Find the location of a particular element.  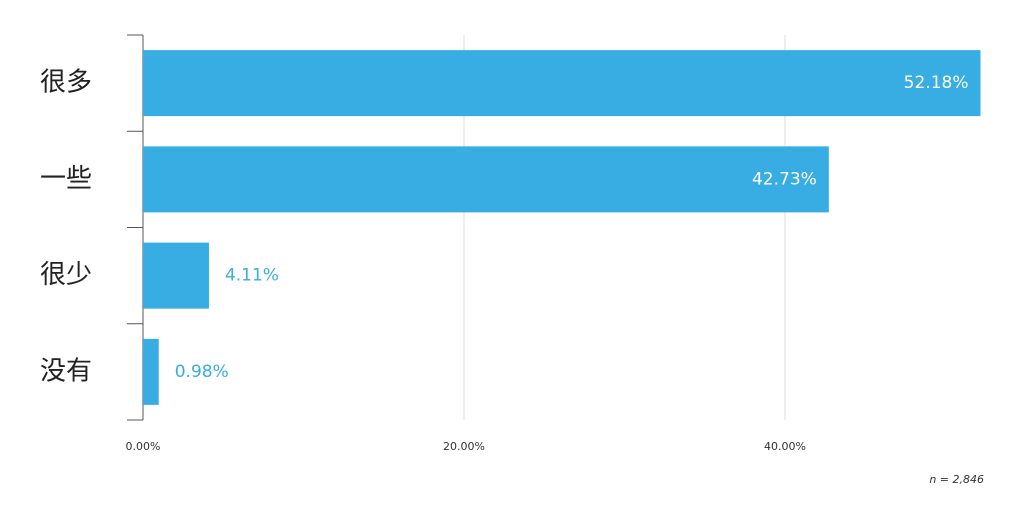

value-label: 4.11% is located at coordinates (252, 276).